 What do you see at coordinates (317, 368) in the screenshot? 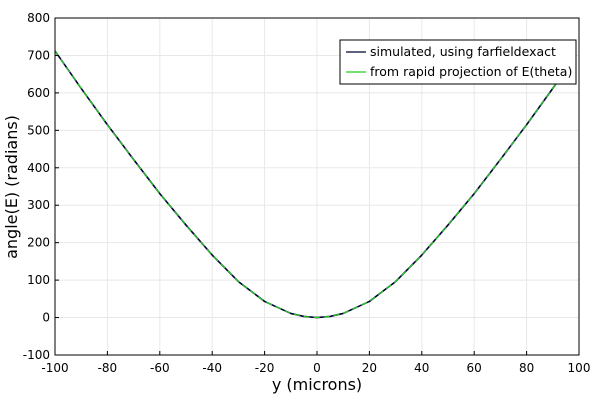
I see `x-tick-label: 0` at bounding box center [317, 368].